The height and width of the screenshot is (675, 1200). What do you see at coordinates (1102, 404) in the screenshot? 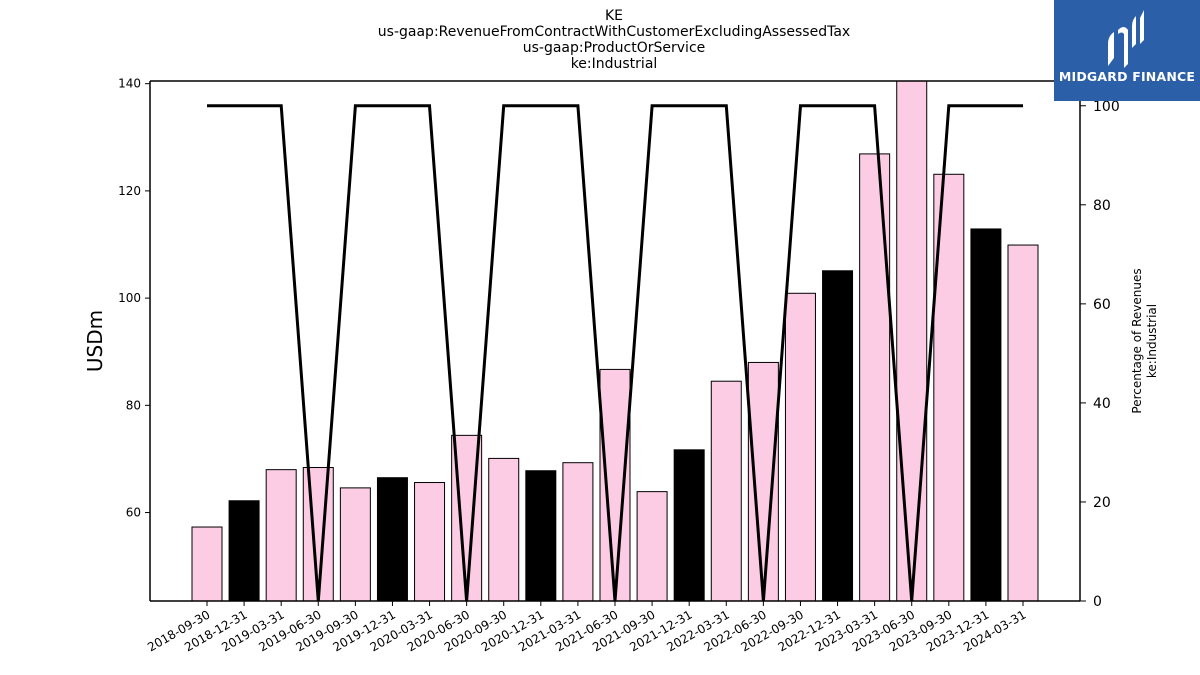
I see `right-tick-label: 40` at bounding box center [1102, 404].